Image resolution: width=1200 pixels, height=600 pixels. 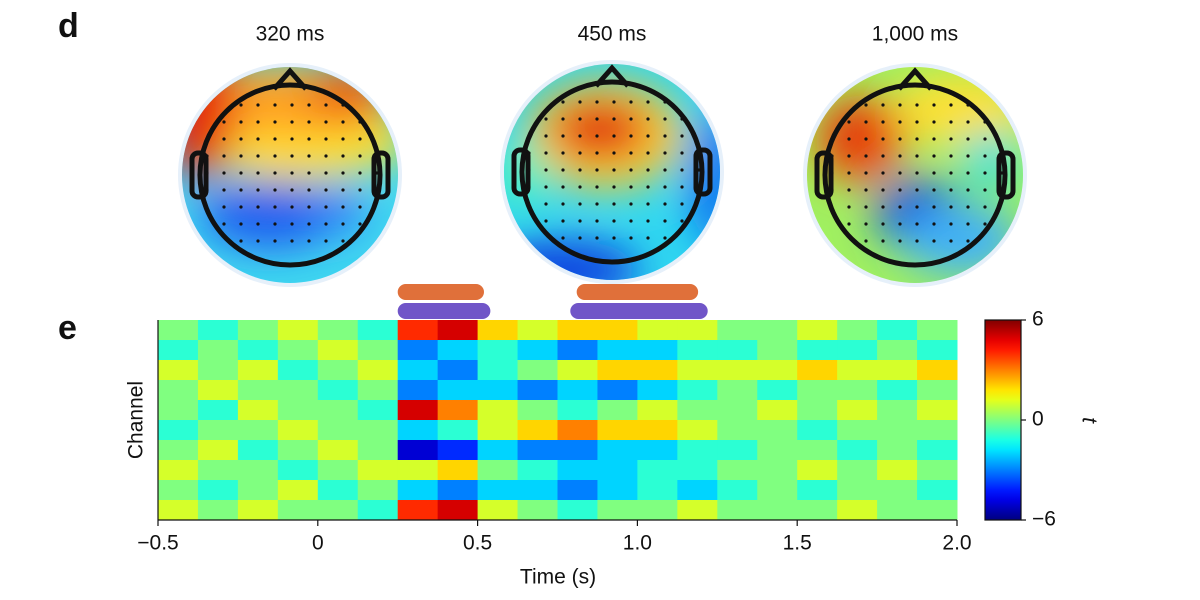 I want to click on colorbar-tick-label: 6, so click(x=1038, y=319).